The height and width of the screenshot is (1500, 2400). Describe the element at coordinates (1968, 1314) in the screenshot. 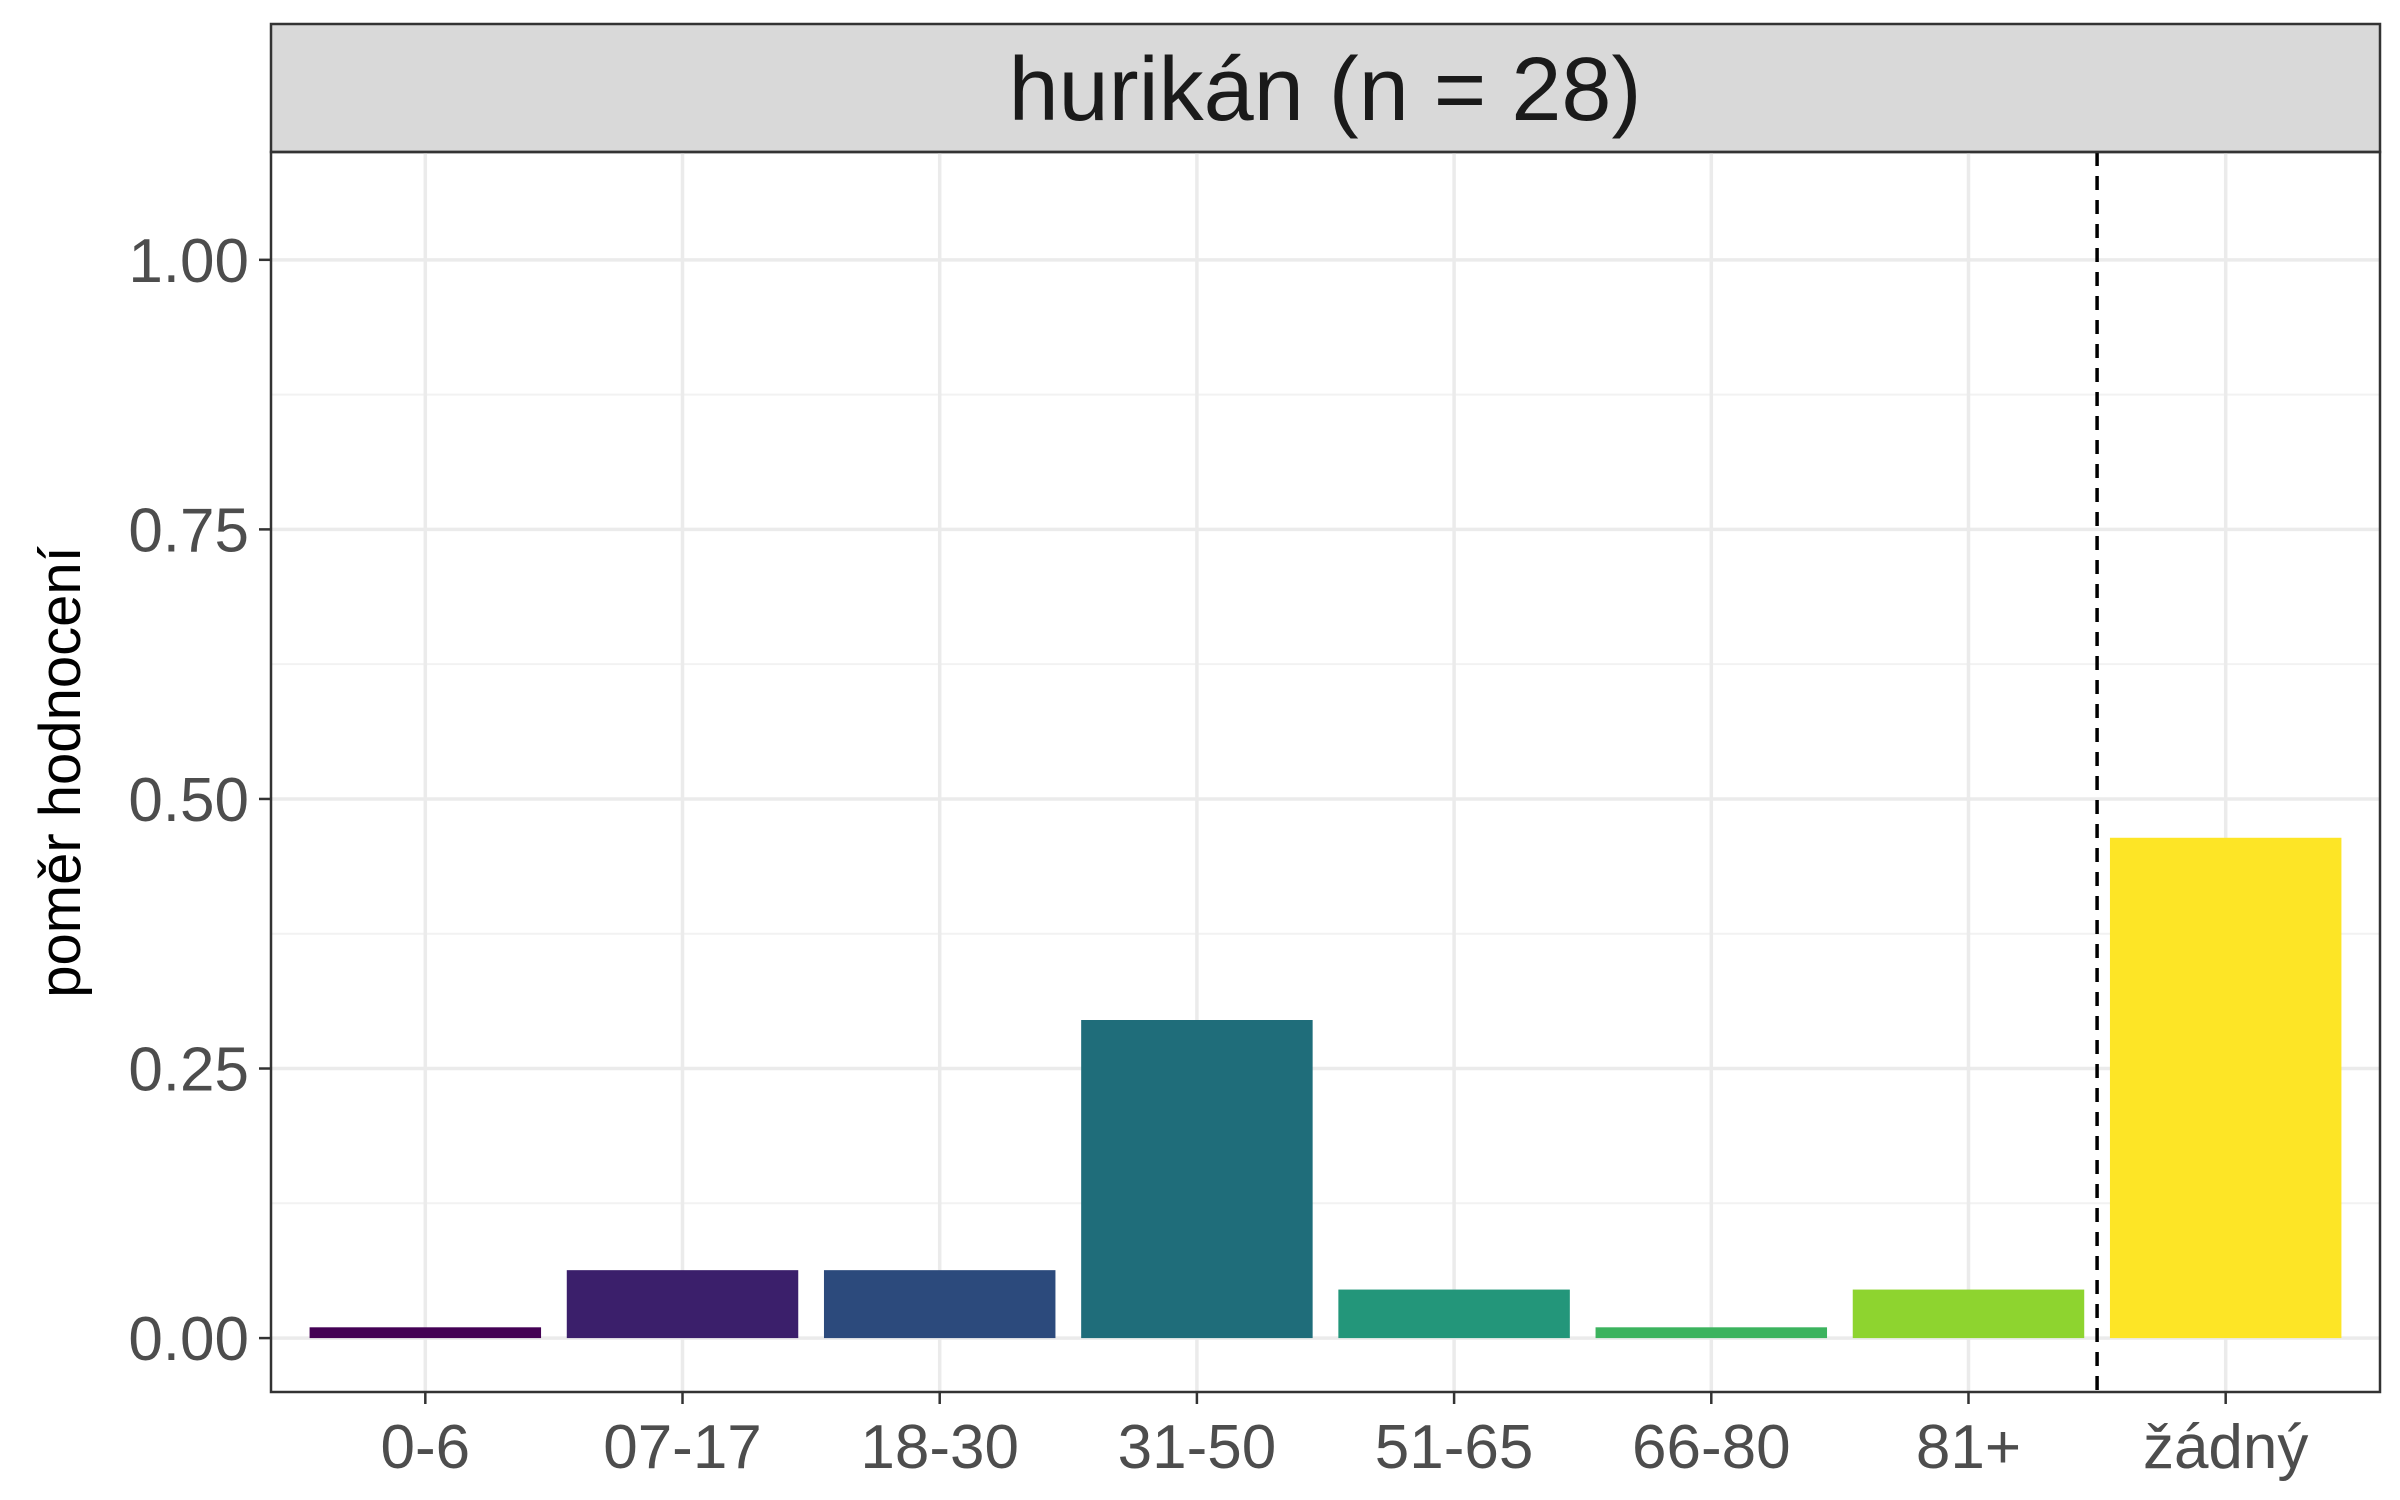

I see `bar-81+` at that location.